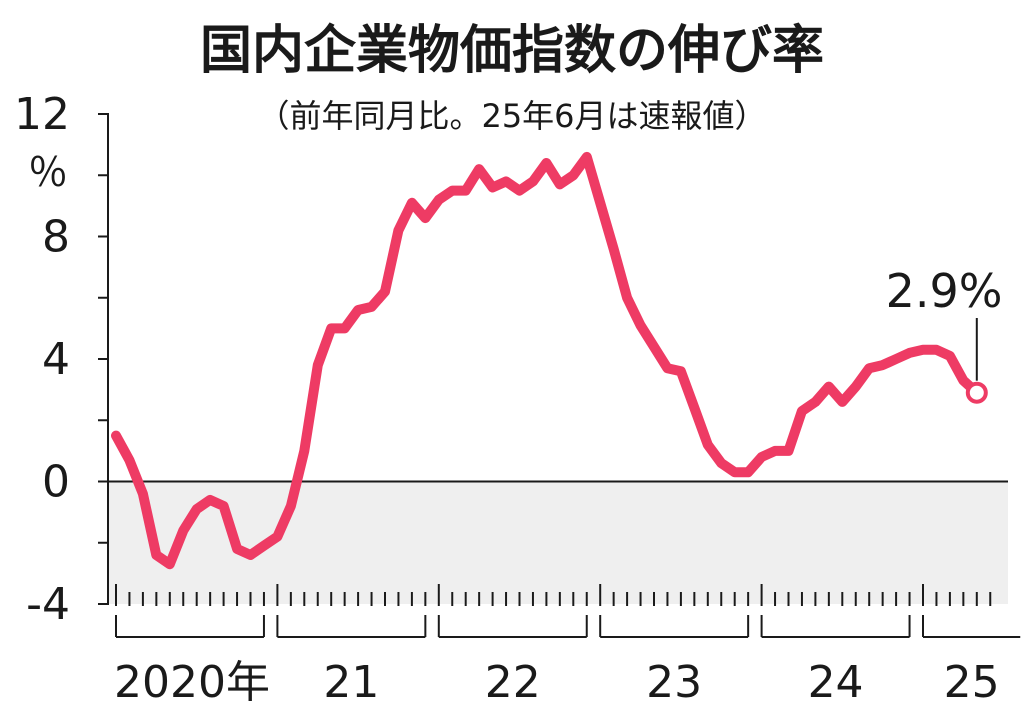 This screenshot has height=714, width=1024. Describe the element at coordinates (512, 51) in the screenshot. I see `chart-title: 国内企業物価指数の伸び率` at that location.